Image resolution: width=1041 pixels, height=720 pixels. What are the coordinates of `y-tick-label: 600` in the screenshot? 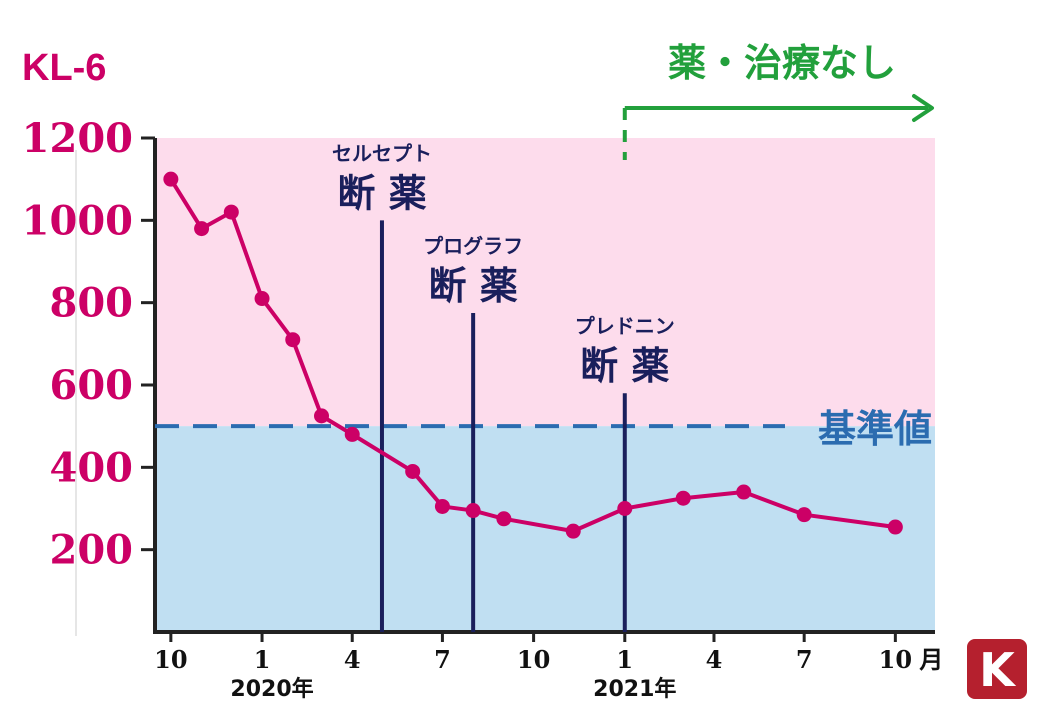 It's located at (92, 385).